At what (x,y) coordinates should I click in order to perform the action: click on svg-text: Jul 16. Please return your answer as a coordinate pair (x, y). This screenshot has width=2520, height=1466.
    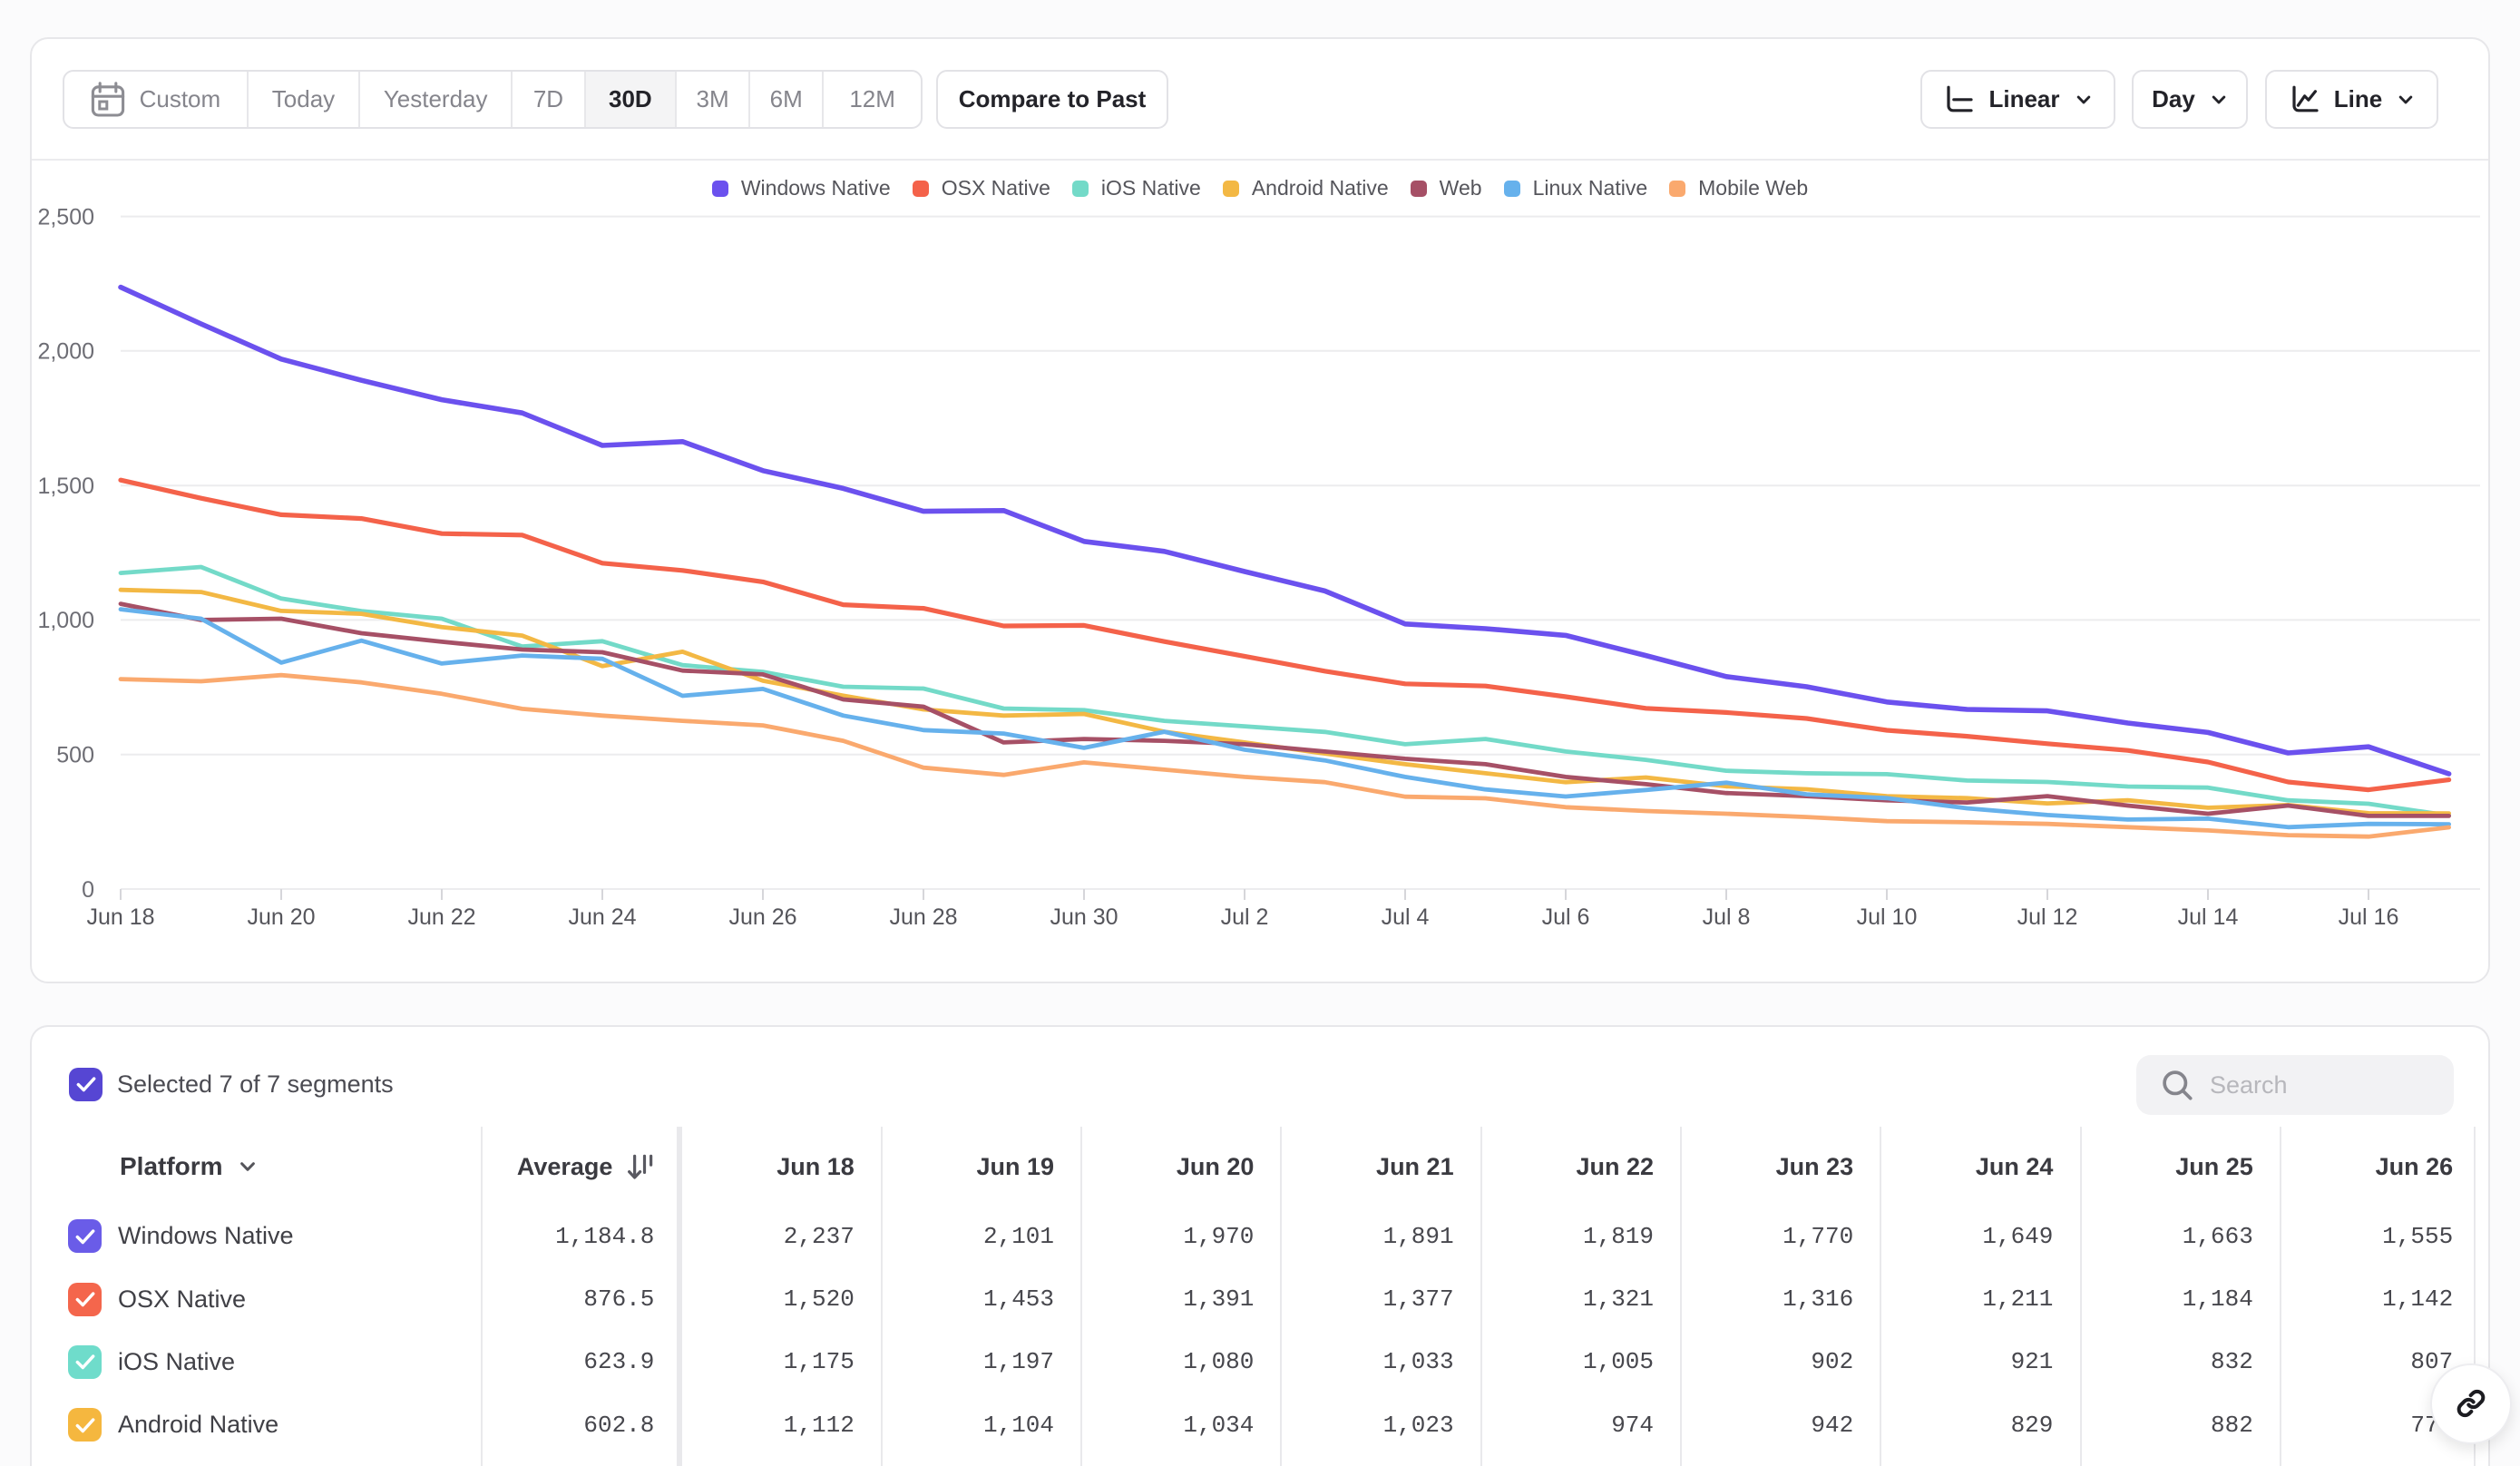
    Looking at the image, I should click on (2369, 917).